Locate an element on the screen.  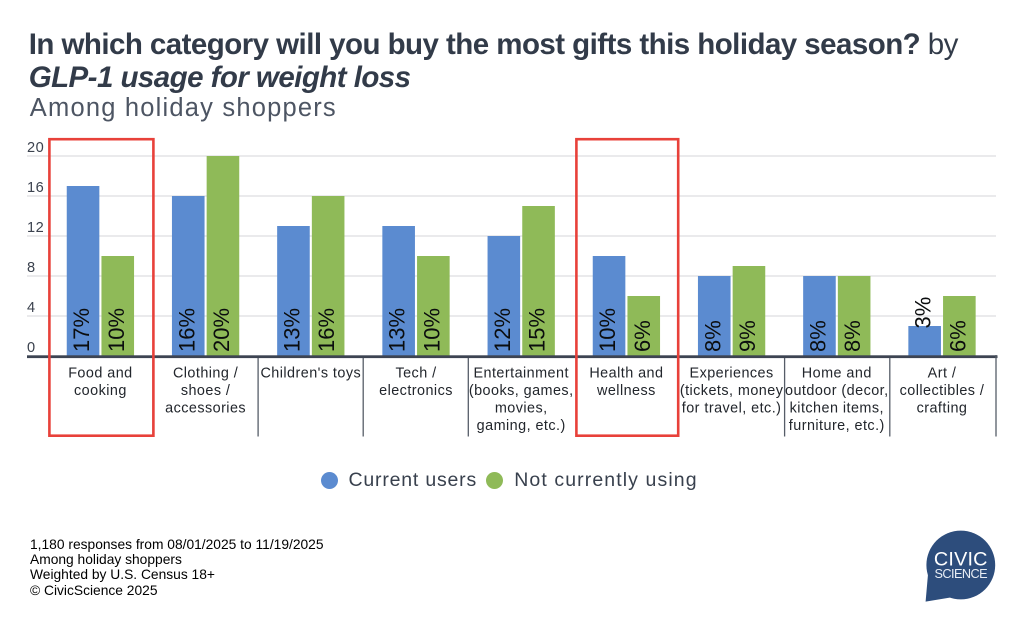
svg-text: 12% is located at coordinates (502, 330).